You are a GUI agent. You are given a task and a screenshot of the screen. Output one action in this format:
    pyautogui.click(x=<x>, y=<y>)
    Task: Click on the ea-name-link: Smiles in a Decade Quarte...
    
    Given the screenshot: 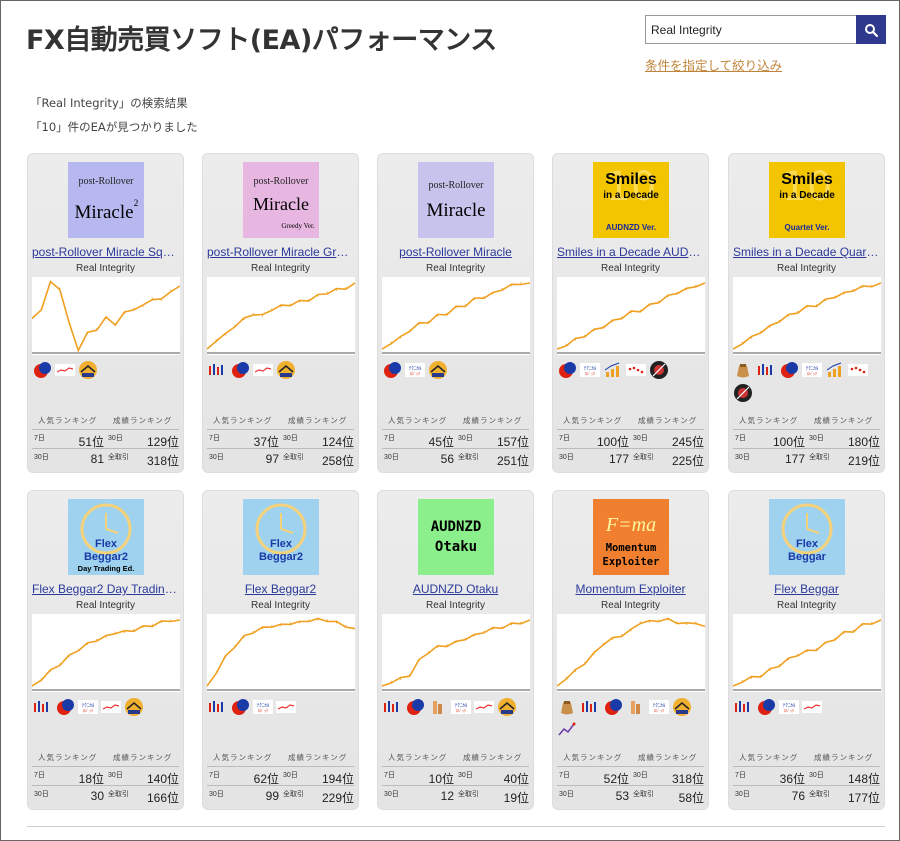 What is the action you would take?
    pyautogui.click(x=806, y=252)
    